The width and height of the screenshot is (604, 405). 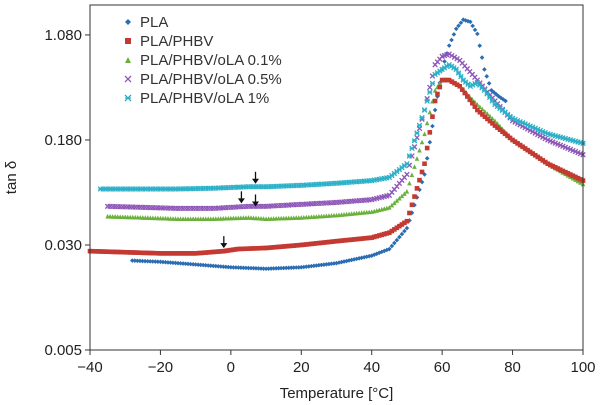 I want to click on x-tick-label: 20, so click(x=301, y=367).